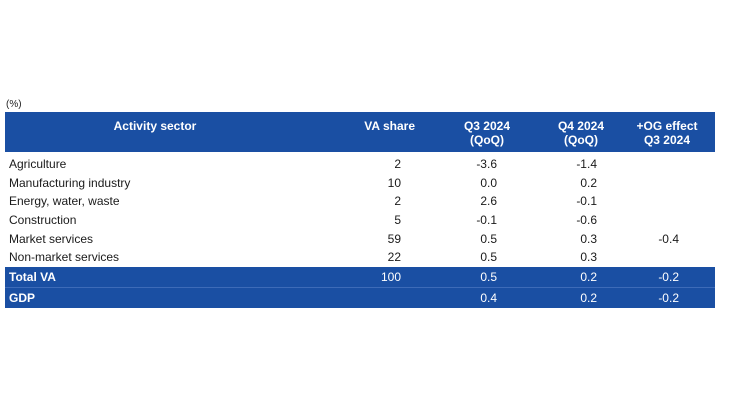 Image resolution: width=730 pixels, height=410 pixels. Describe the element at coordinates (64, 201) in the screenshot. I see `row-sector: Energy, water, waste` at that location.